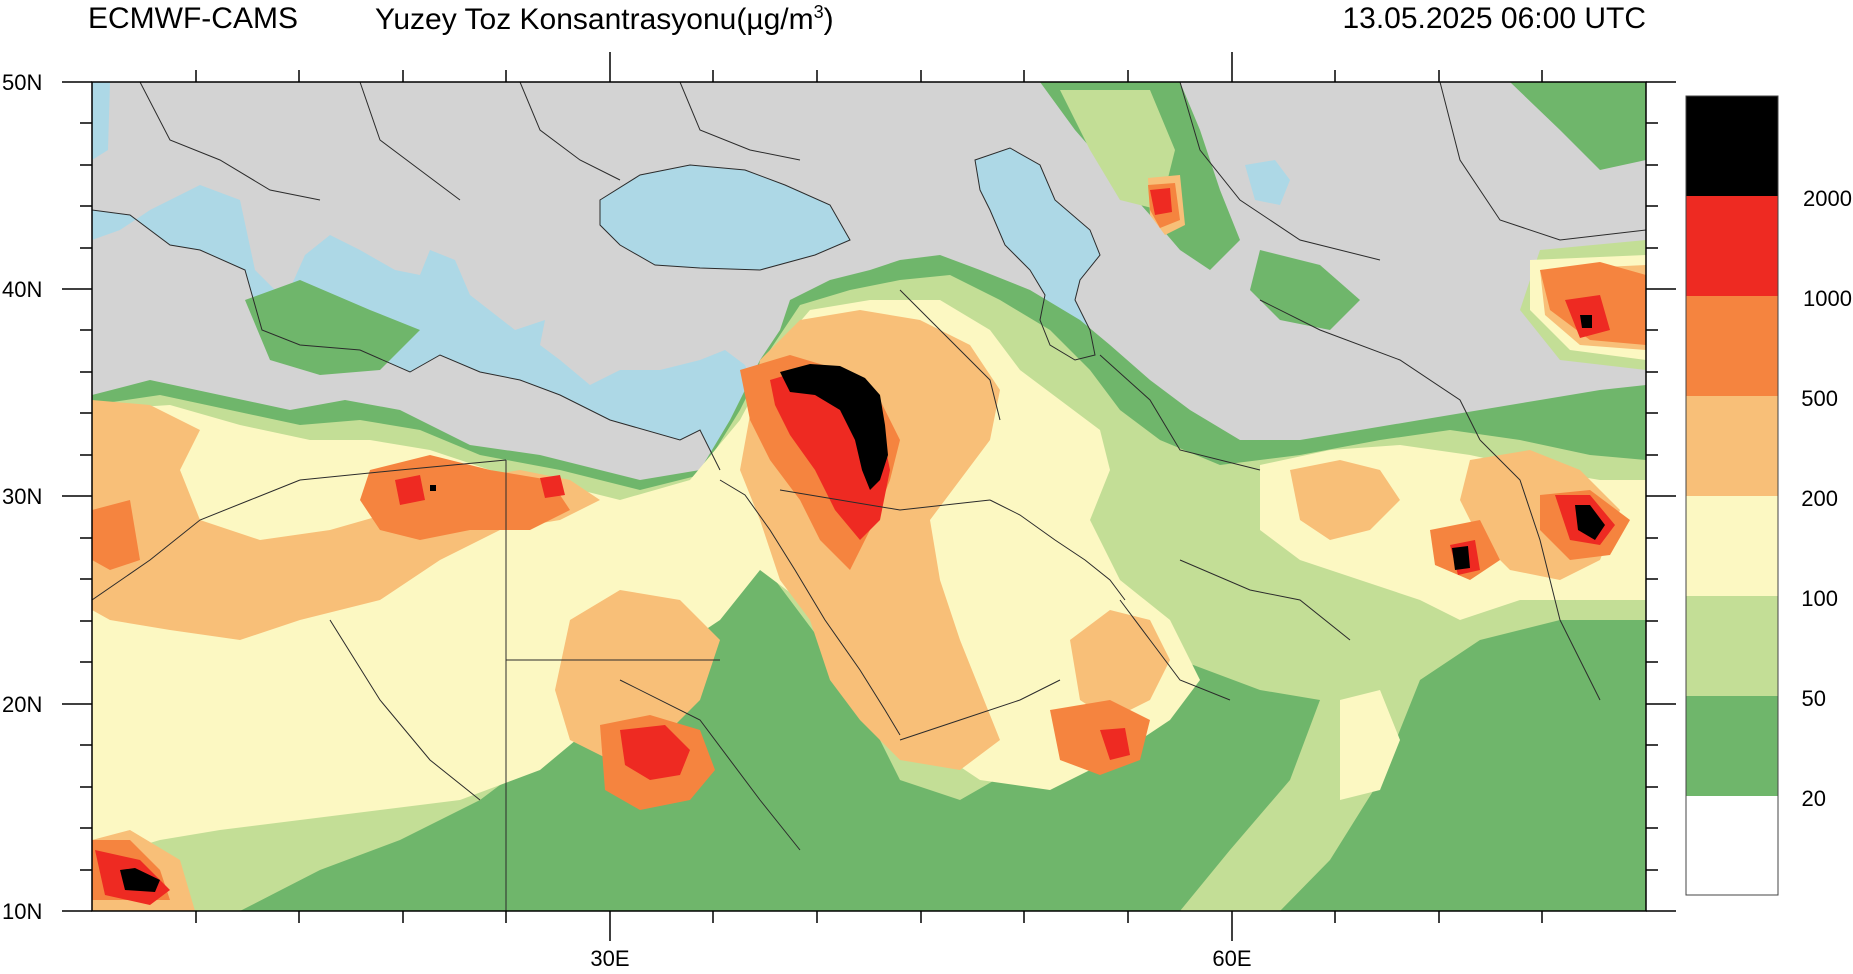 This screenshot has width=1853, height=974. I want to click on lat-label-50n: 50N, so click(22, 82).